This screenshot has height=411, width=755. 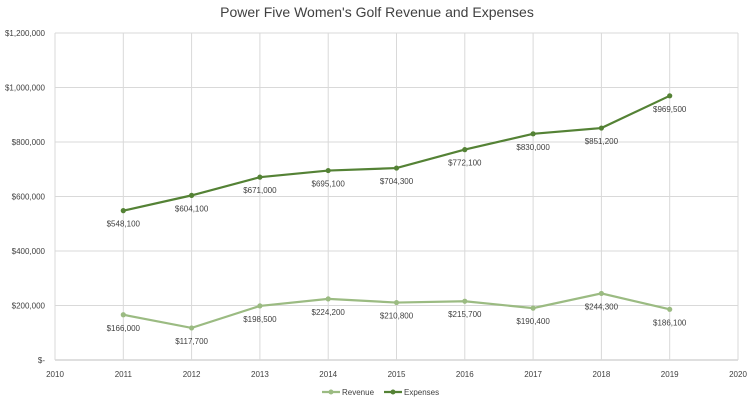 I want to click on expenses-data-label: $548,100, so click(x=124, y=224).